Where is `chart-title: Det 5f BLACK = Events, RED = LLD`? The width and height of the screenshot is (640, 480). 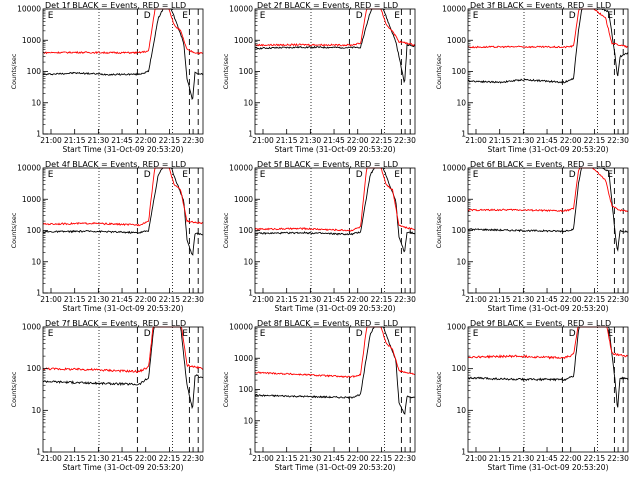 chart-title: Det 5f BLACK = Events, RED = LLD is located at coordinates (327, 164).